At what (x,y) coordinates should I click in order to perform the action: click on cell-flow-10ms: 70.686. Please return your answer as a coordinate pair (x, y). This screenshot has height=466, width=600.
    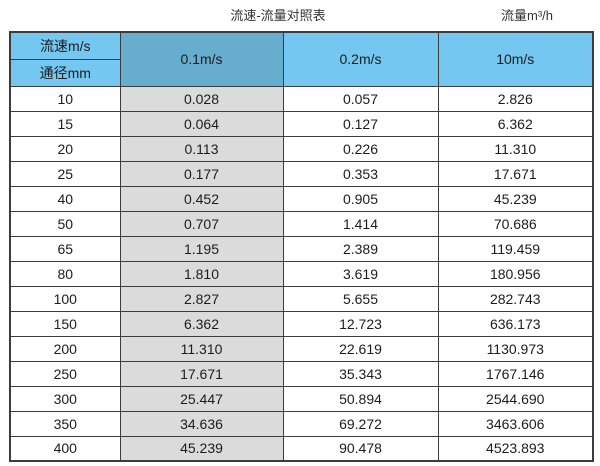
    Looking at the image, I should click on (515, 223).